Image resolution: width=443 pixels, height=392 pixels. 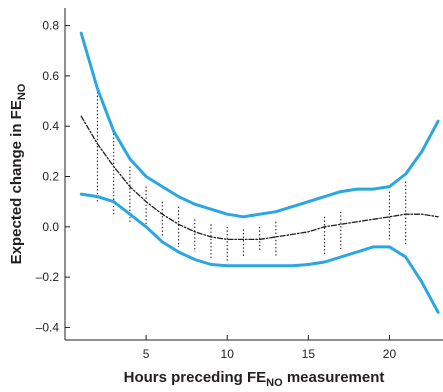 What do you see at coordinates (274, 383) in the screenshot?
I see `x-axis-title-sub: NO` at bounding box center [274, 383].